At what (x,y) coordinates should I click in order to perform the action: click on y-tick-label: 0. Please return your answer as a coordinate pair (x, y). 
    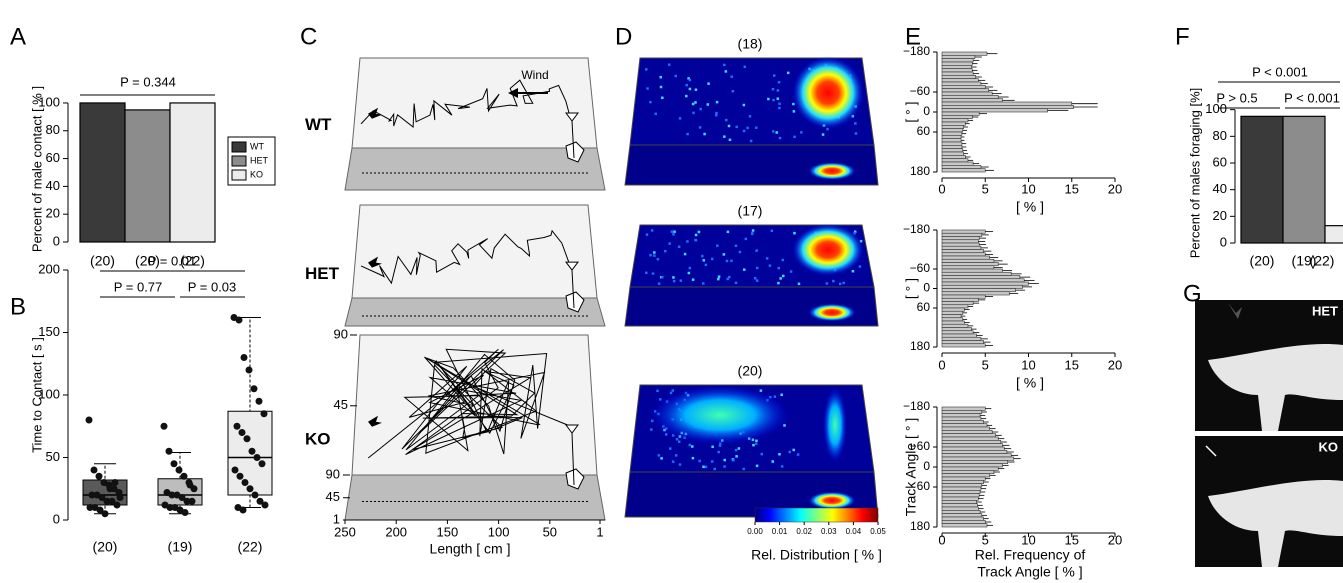
    Looking at the image, I should click on (926, 288).